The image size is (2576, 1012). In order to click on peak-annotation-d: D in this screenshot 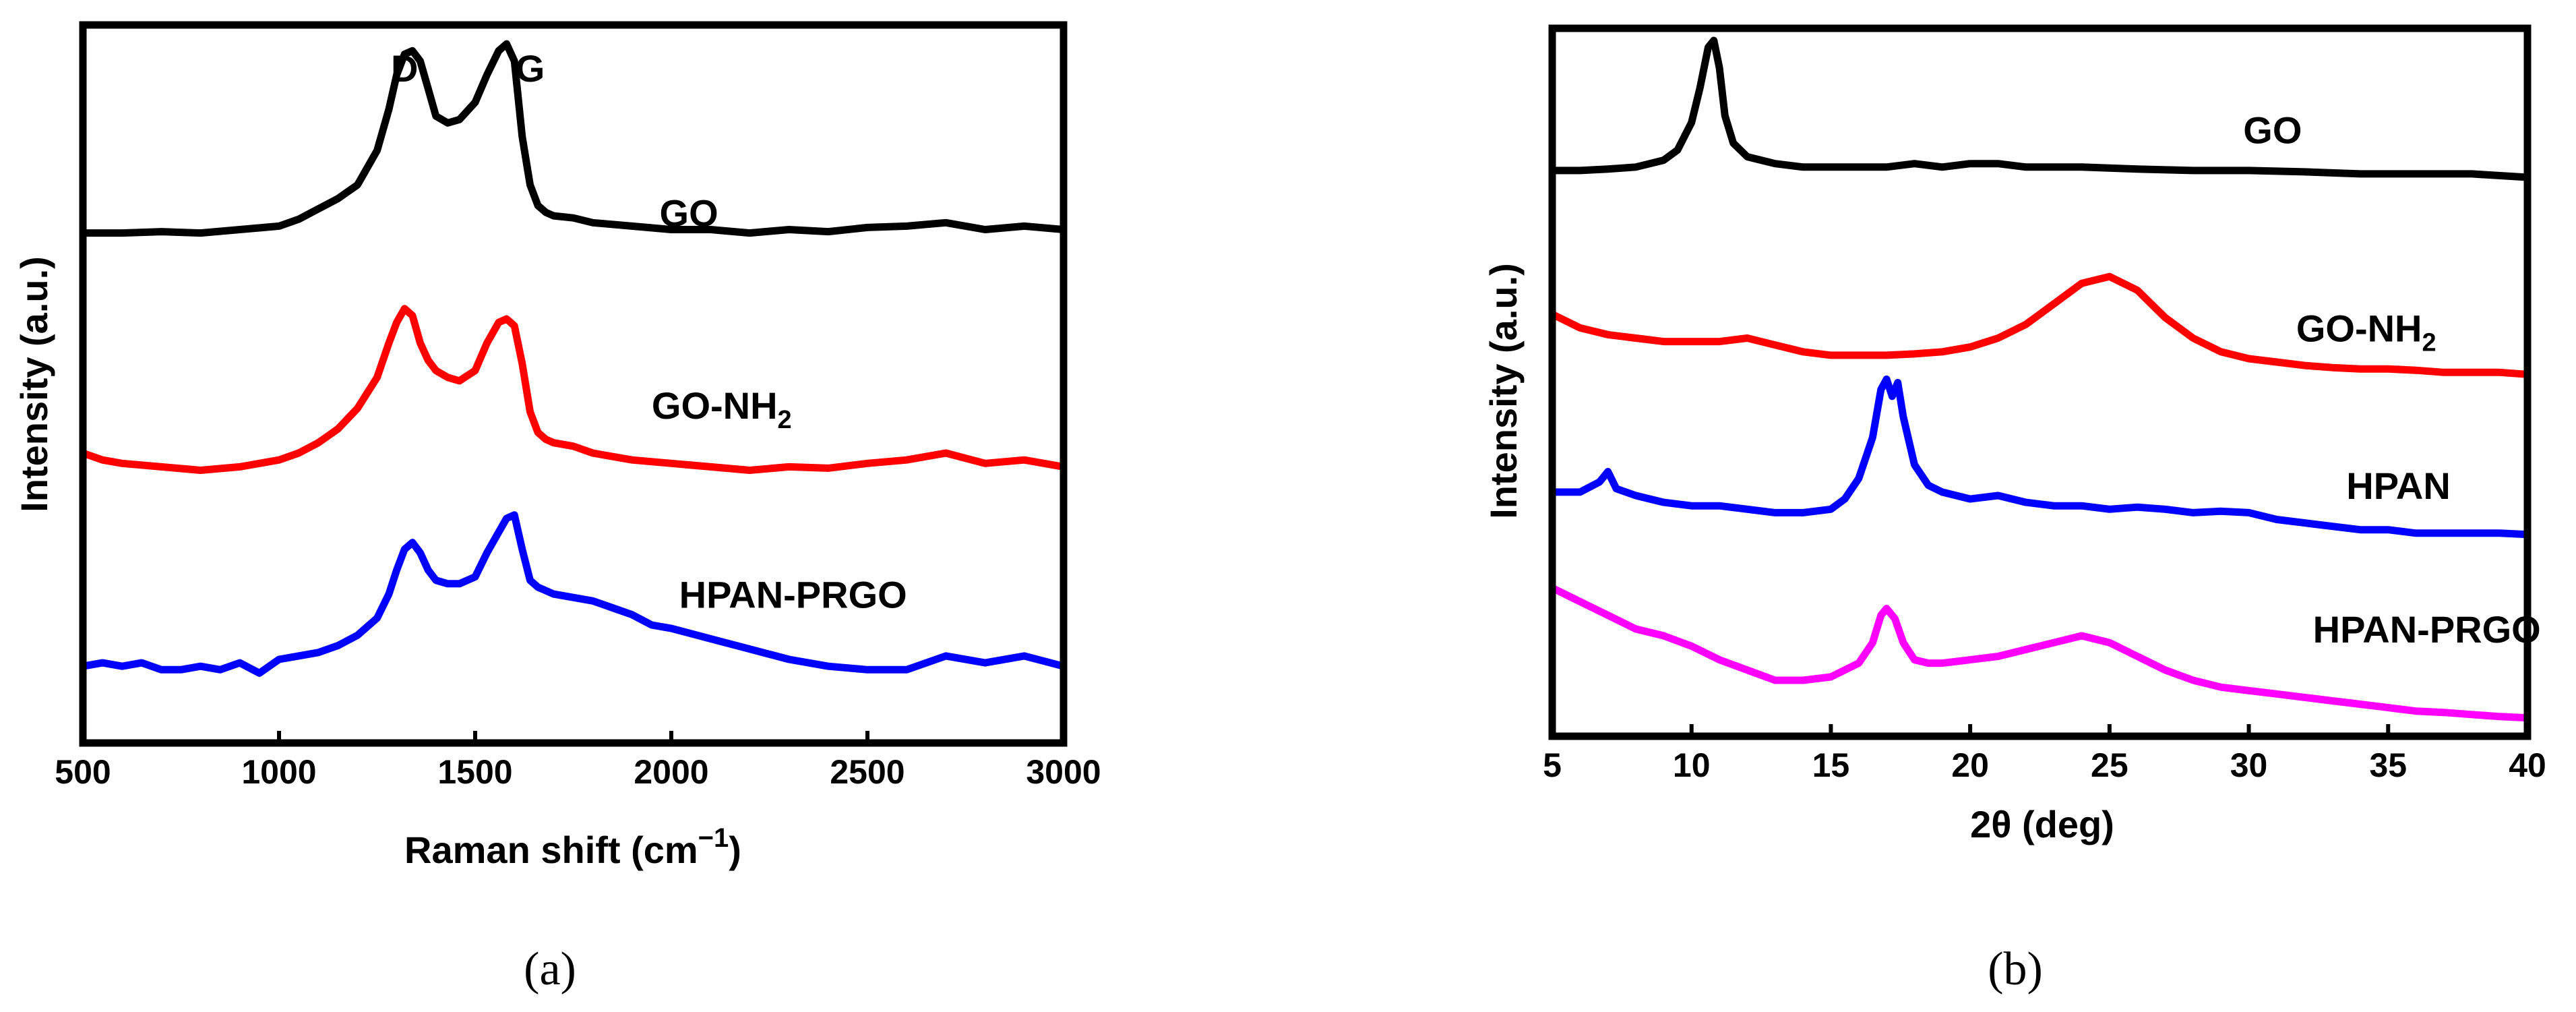, I will do `click(405, 68)`.